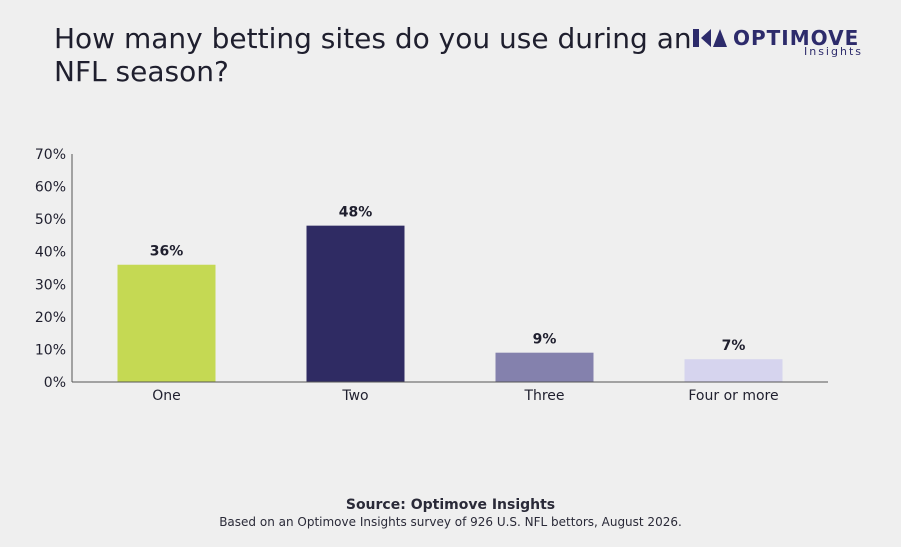 Image resolution: width=901 pixels, height=547 pixels. I want to click on data-label: 36%, so click(167, 252).